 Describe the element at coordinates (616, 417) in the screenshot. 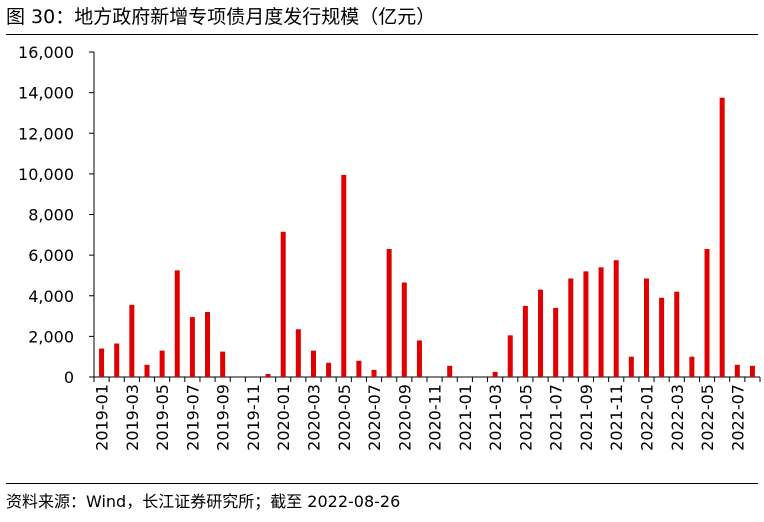

I see `x-tick-label: 2021-11` at that location.